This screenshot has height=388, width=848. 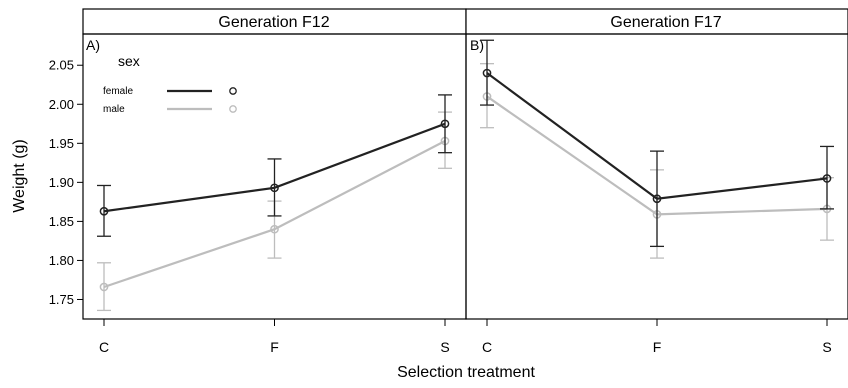 What do you see at coordinates (61, 104) in the screenshot?
I see `y-tick-label: 2.00` at bounding box center [61, 104].